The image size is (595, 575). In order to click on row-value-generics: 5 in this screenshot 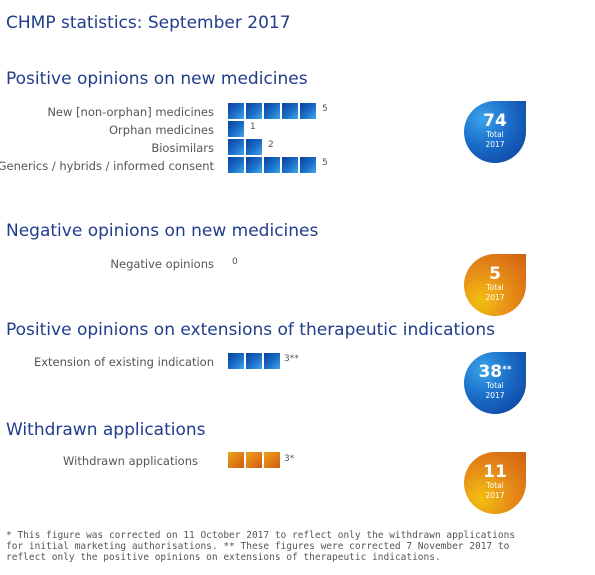, I will do `click(325, 163)`.